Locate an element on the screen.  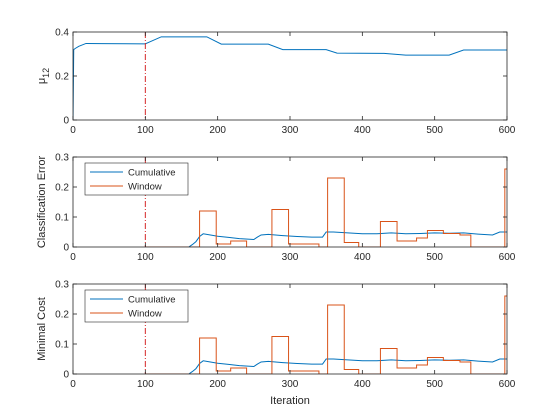
mu12-x-tick-label: 200 is located at coordinates (217, 130).